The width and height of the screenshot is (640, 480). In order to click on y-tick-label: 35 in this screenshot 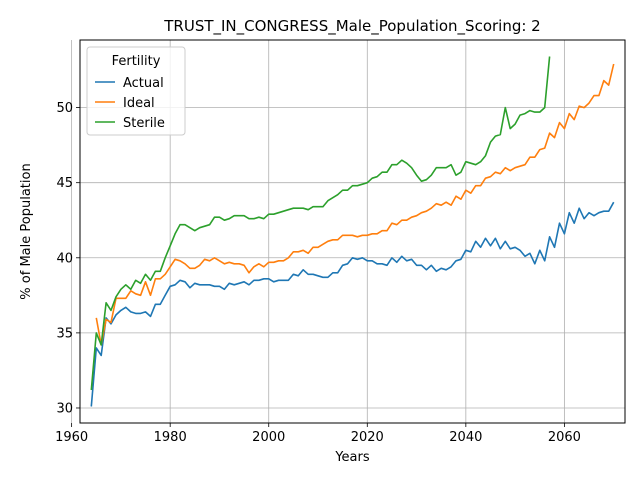, I will do `click(64, 333)`.